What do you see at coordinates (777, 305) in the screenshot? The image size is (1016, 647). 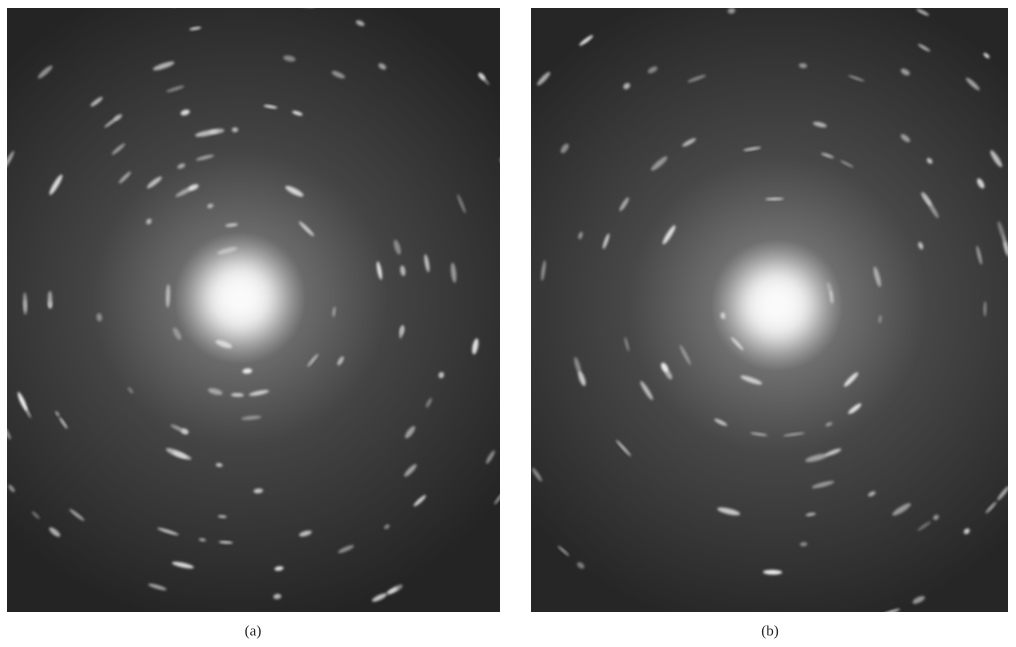 I see `central-beam` at bounding box center [777, 305].